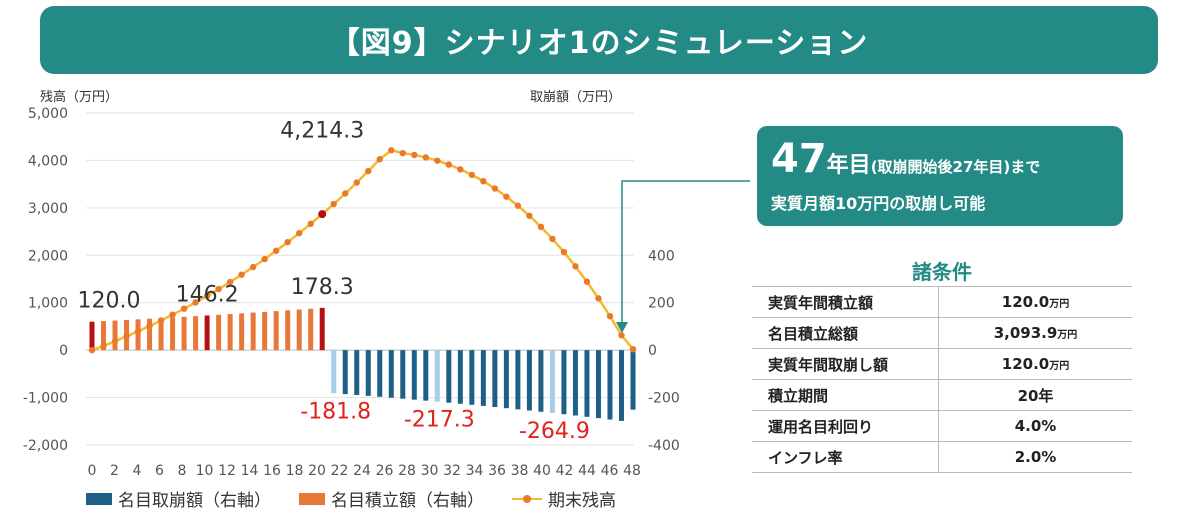  What do you see at coordinates (295, 471) in the screenshot?
I see `x-tick-label: 18` at bounding box center [295, 471].